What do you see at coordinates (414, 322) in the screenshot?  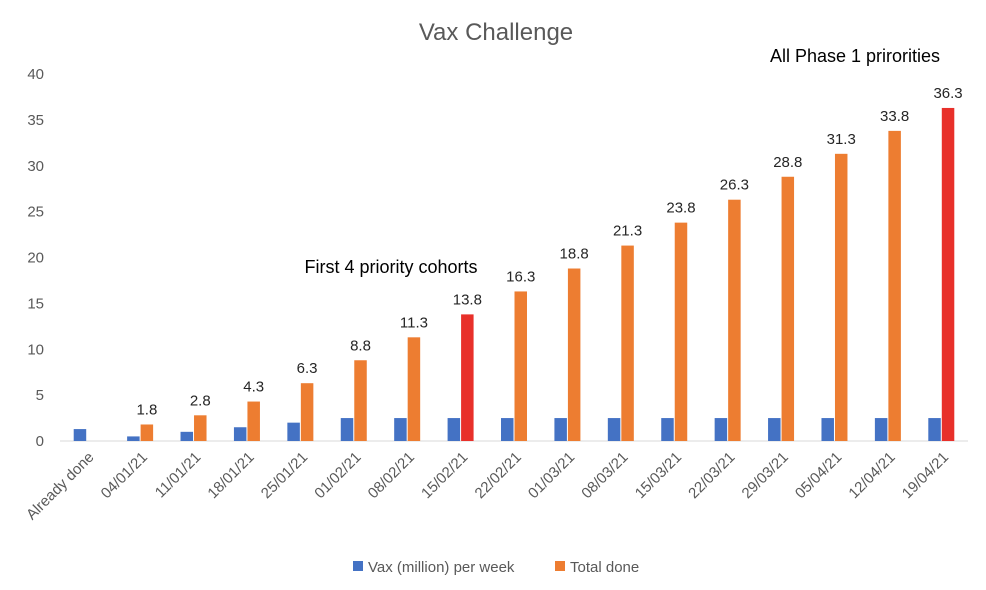 I see `data-label-total-done: 11.3` at bounding box center [414, 322].